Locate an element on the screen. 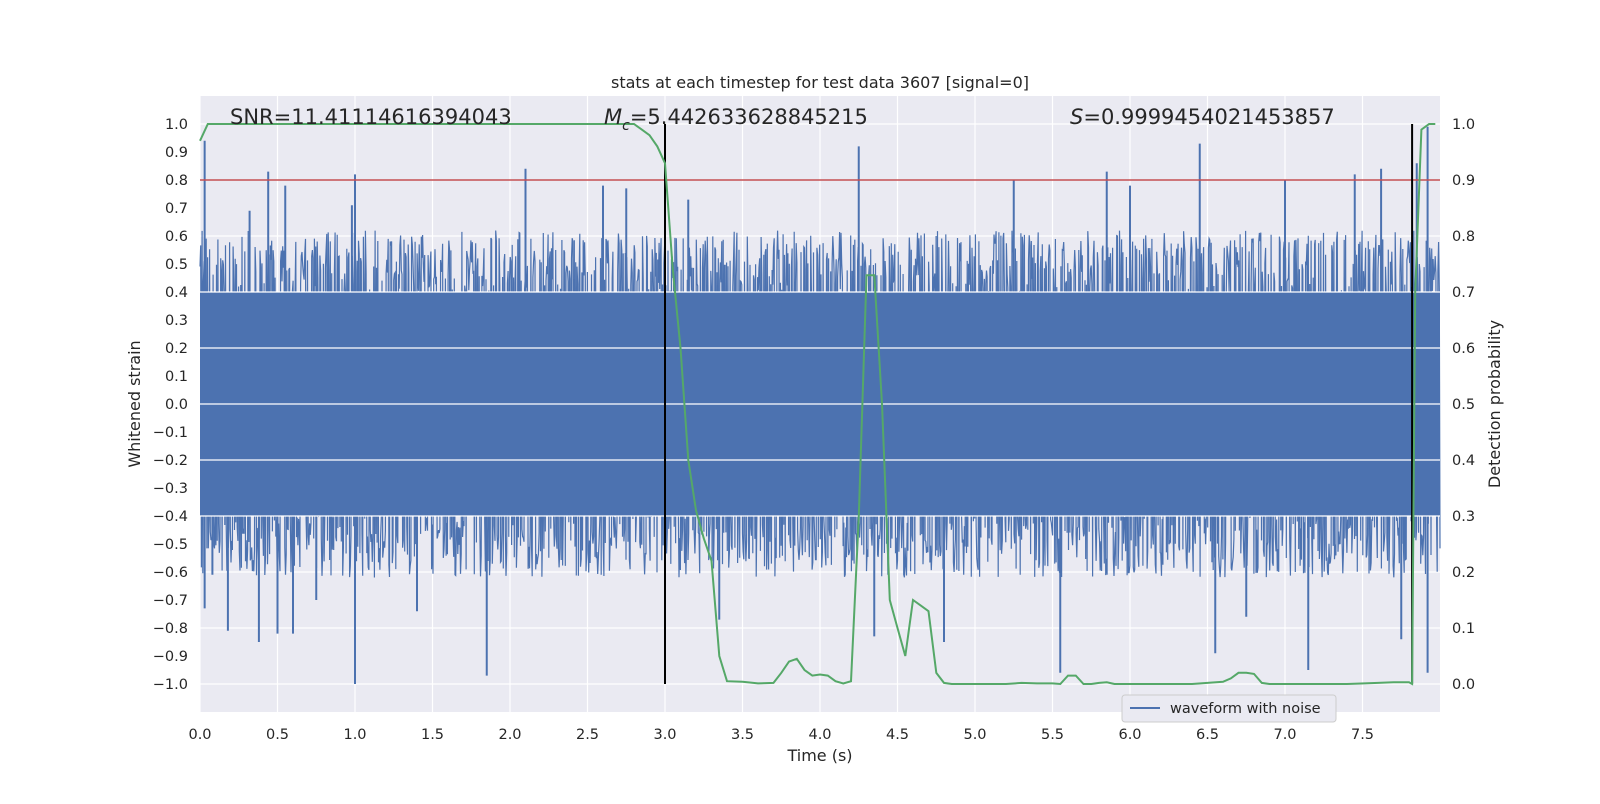 Image resolution: width=1600 pixels, height=804 pixels. y-right-tick-label: 0.8 is located at coordinates (1463, 237).